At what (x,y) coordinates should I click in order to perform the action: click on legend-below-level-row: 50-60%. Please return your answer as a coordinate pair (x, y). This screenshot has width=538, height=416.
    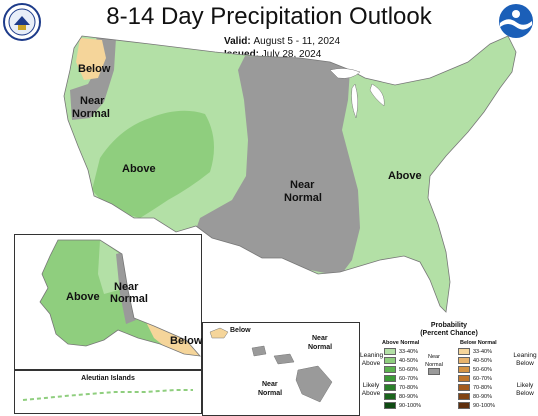
    Looking at the image, I should click on (475, 369).